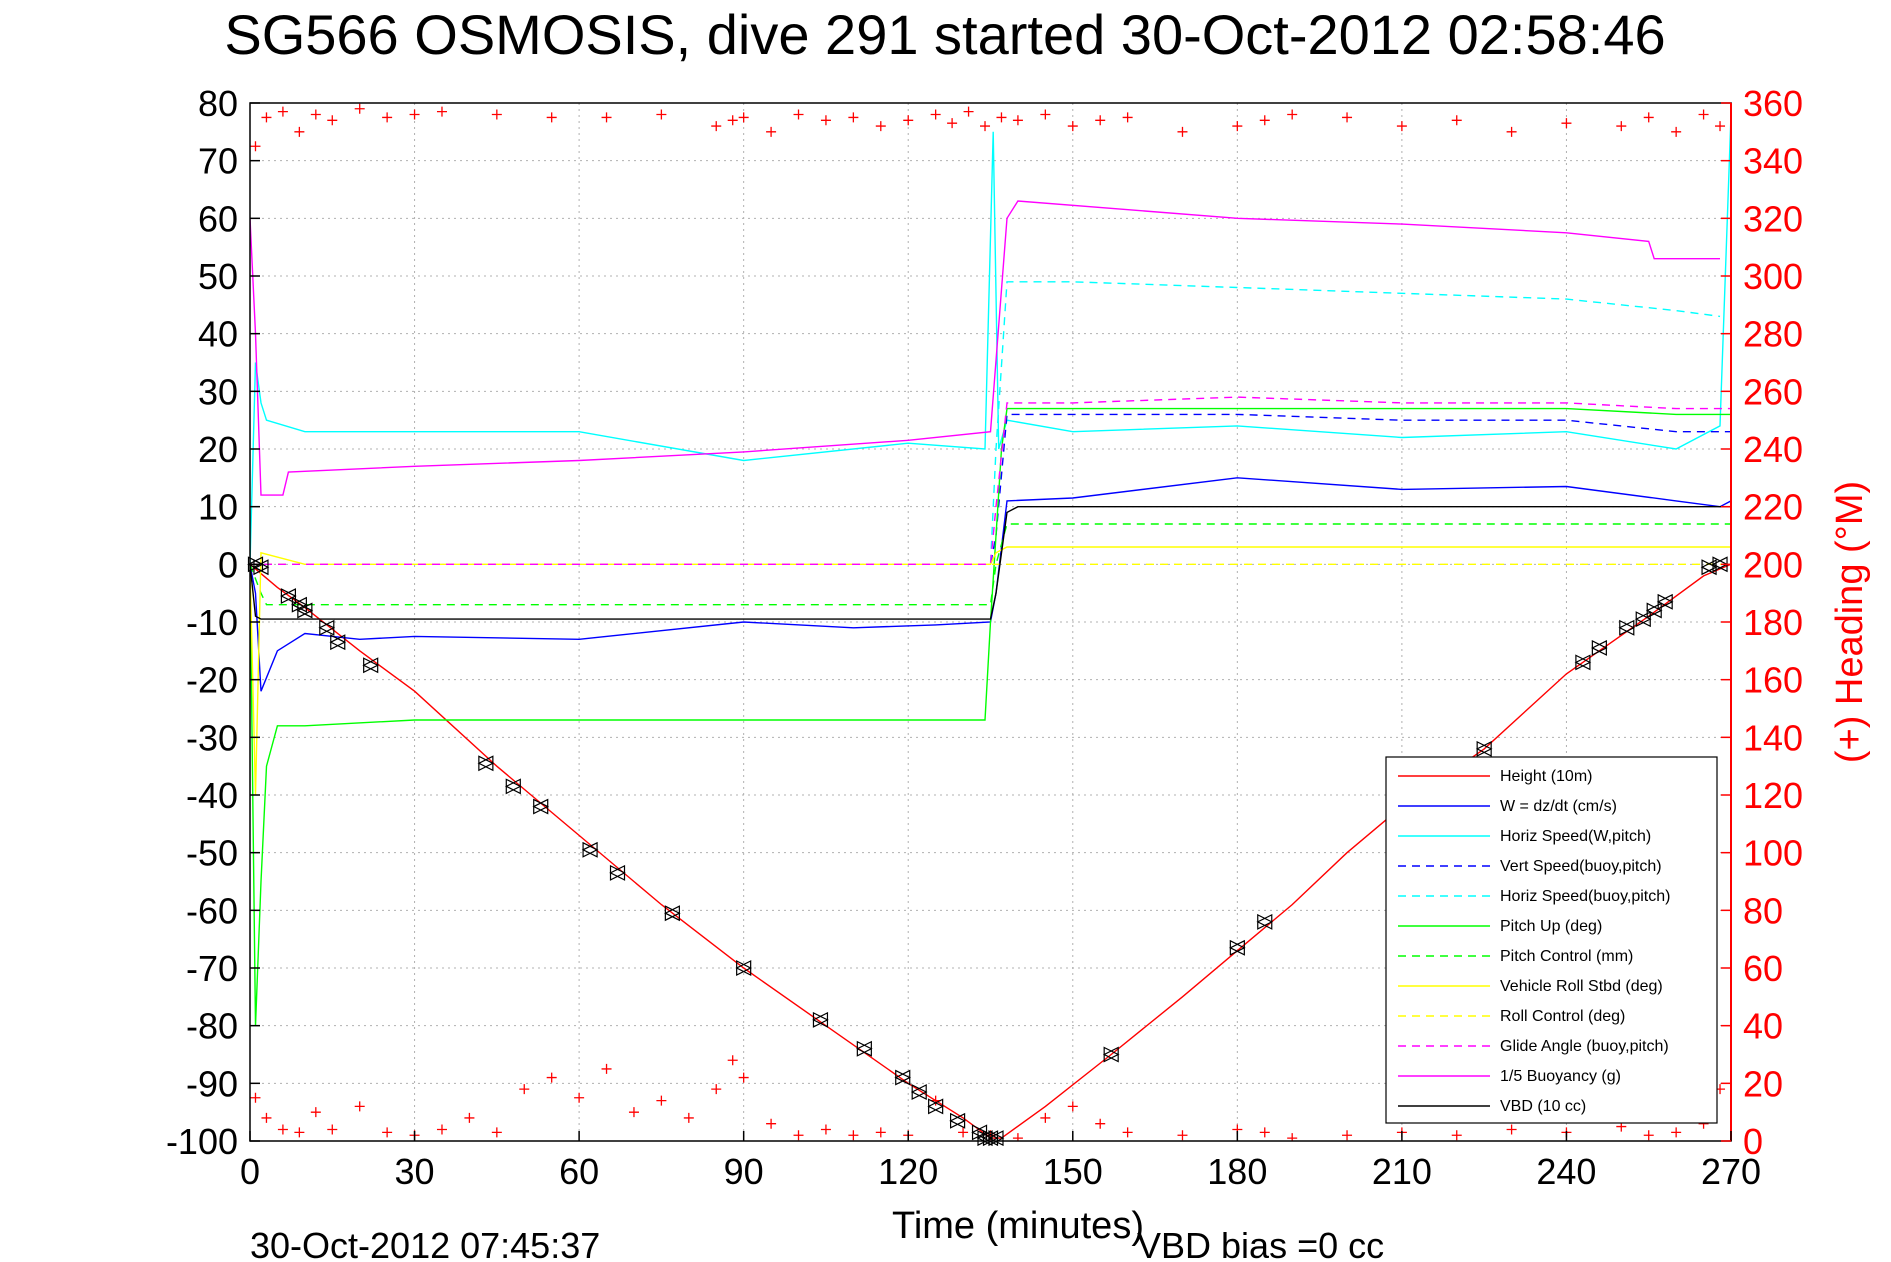 Image resolution: width=1891 pixels, height=1262 pixels. What do you see at coordinates (1585, 896) in the screenshot?
I see `legend-label-4: Horiz Speed(buoy,pitch)` at bounding box center [1585, 896].